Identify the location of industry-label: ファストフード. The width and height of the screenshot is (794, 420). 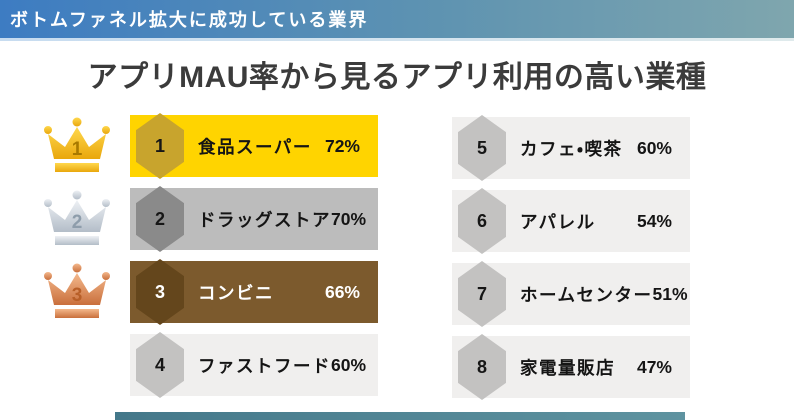
(264, 365).